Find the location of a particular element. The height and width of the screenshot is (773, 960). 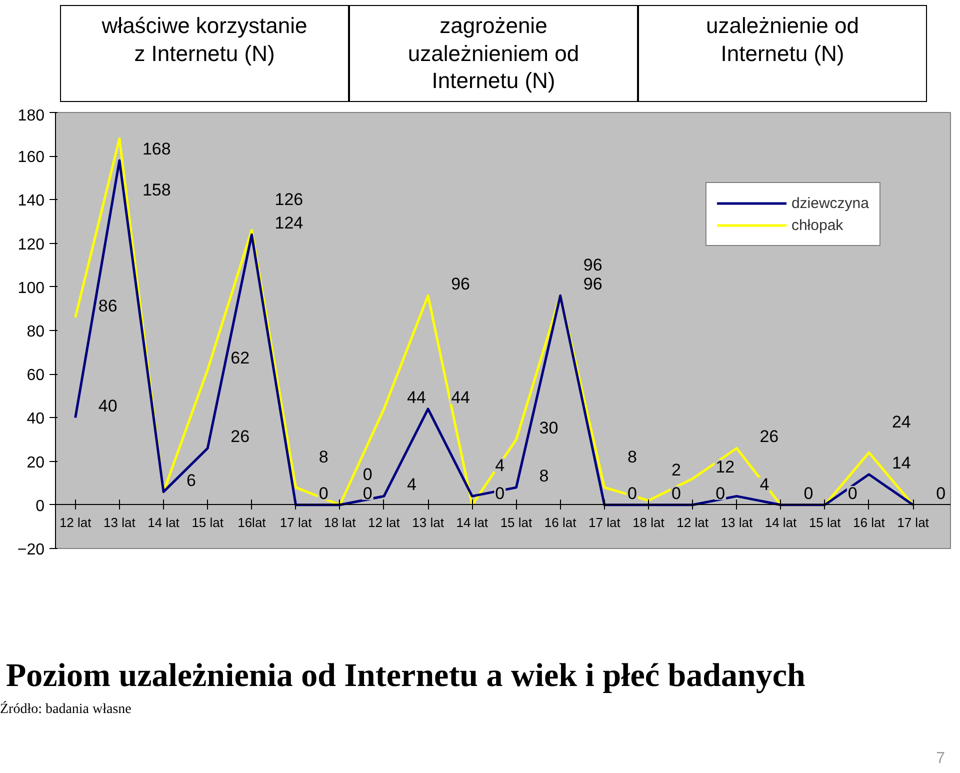

y-tick-label: 180 is located at coordinates (31, 116).